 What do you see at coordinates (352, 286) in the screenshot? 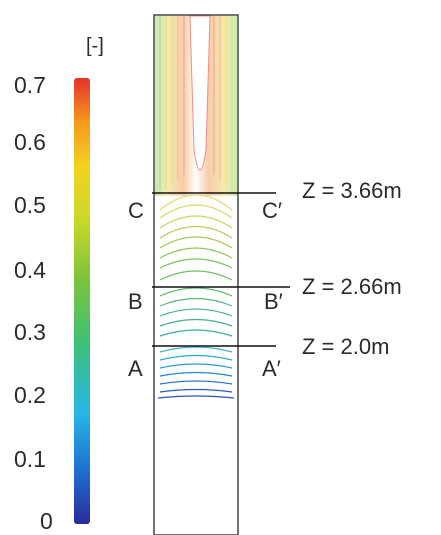
I see `section-height-b: Z = 2.66m` at bounding box center [352, 286].